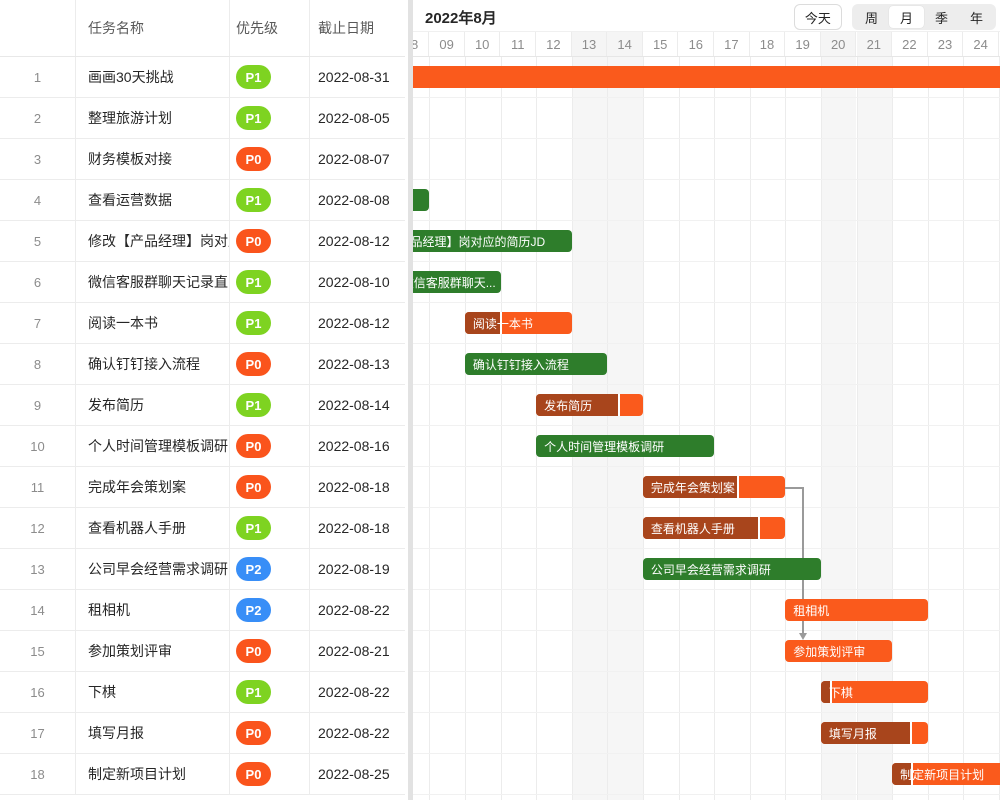 The width and height of the screenshot is (1000, 800). Describe the element at coordinates (202, 569) in the screenshot. I see `table-row: 13 公司早会经营需求调研 P2 2022-08-19` at that location.